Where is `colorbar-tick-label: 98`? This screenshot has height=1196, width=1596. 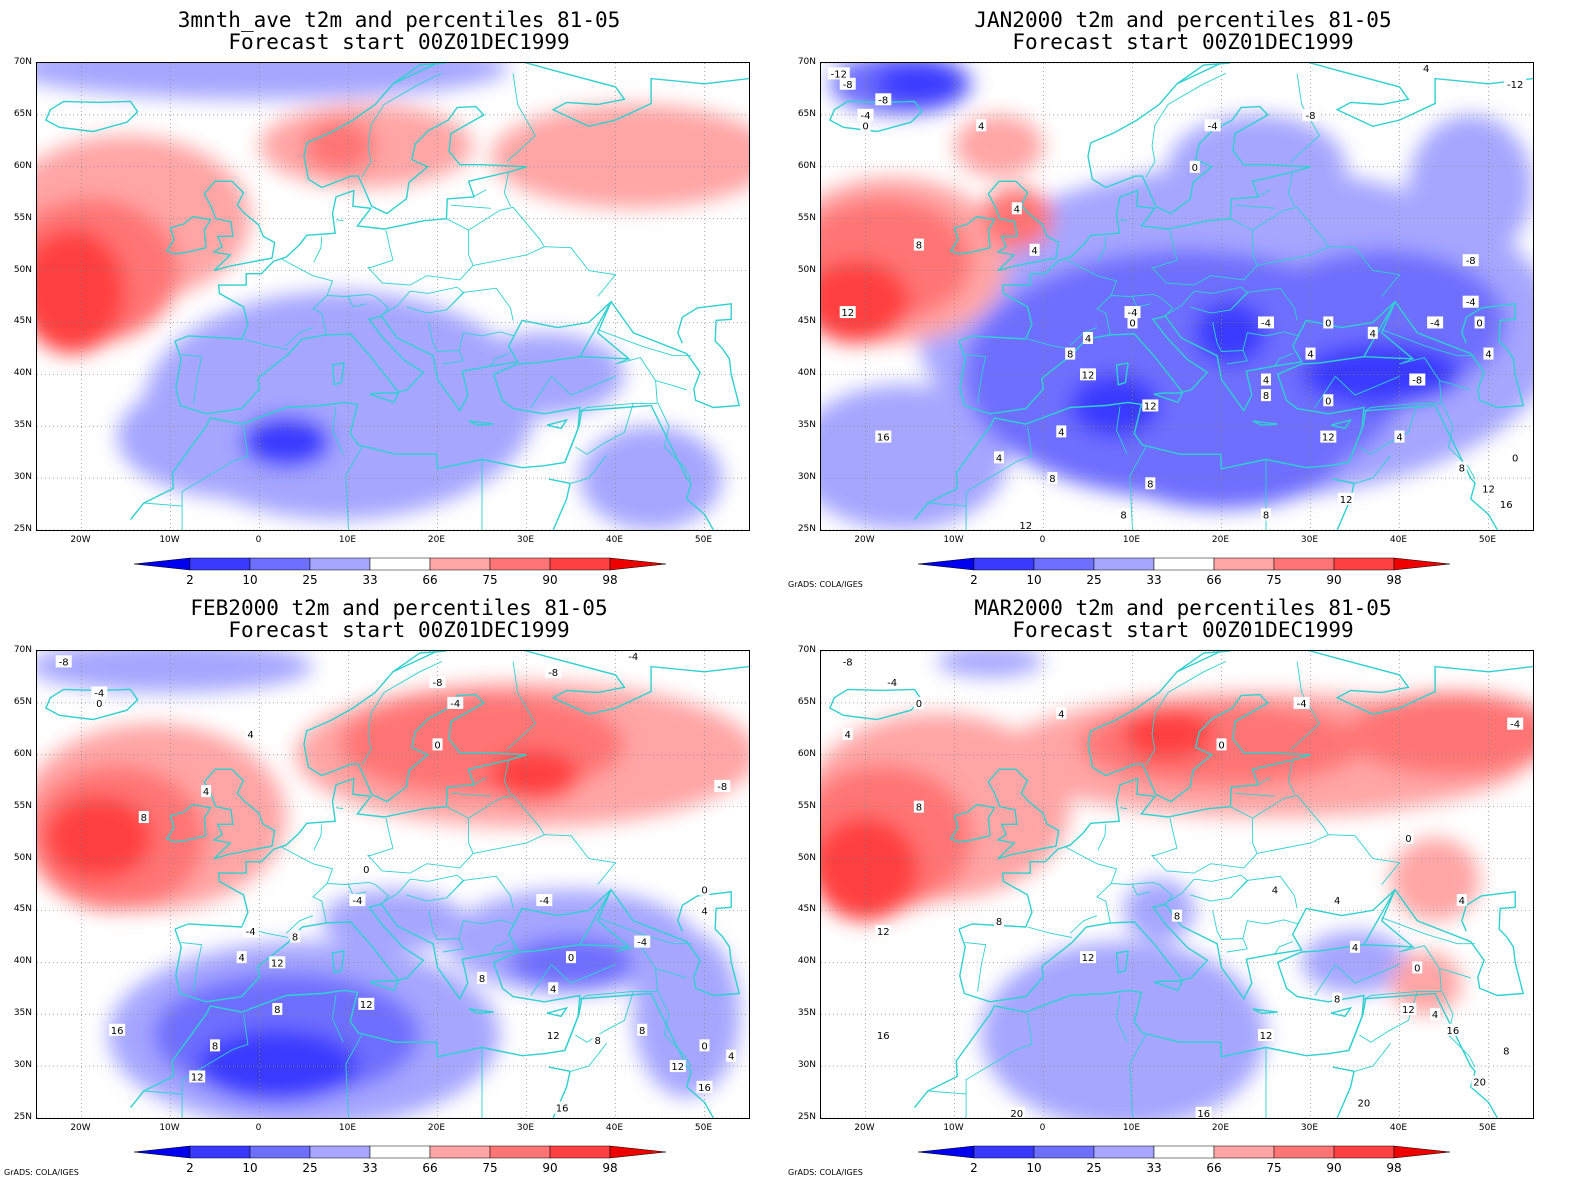 colorbar-tick-label: 98 is located at coordinates (610, 580).